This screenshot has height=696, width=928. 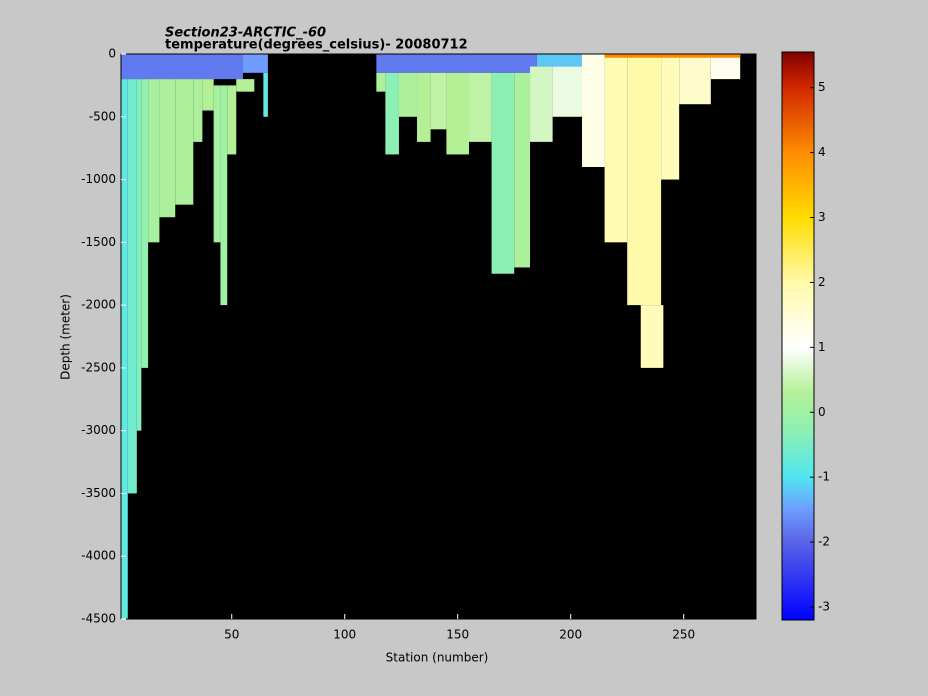 What do you see at coordinates (824, 607) in the screenshot?
I see `colorbar-tick-label: -3` at bounding box center [824, 607].